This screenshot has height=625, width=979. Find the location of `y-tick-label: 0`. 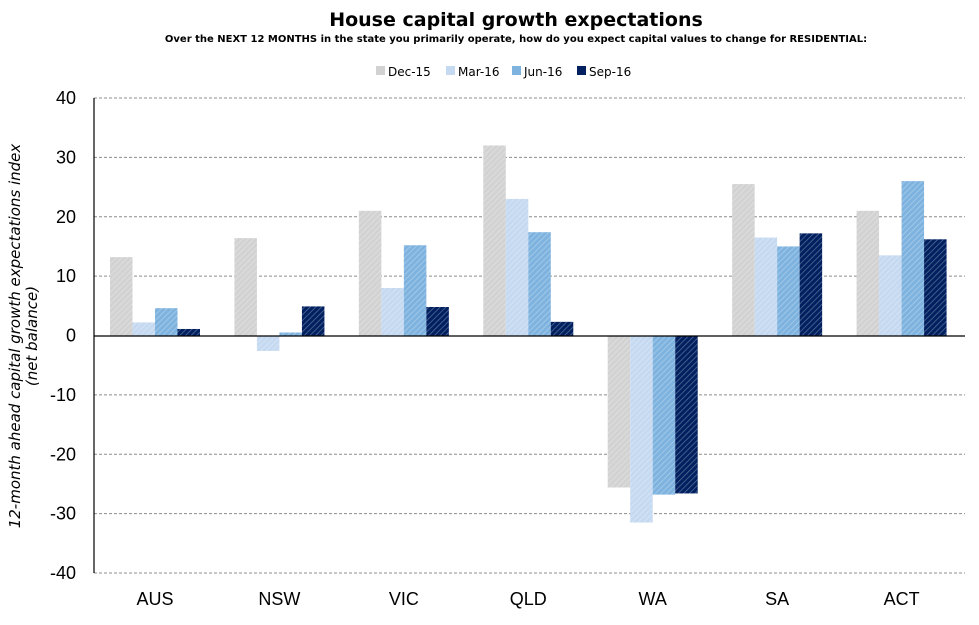

y-tick-label: 0 is located at coordinates (71, 336).